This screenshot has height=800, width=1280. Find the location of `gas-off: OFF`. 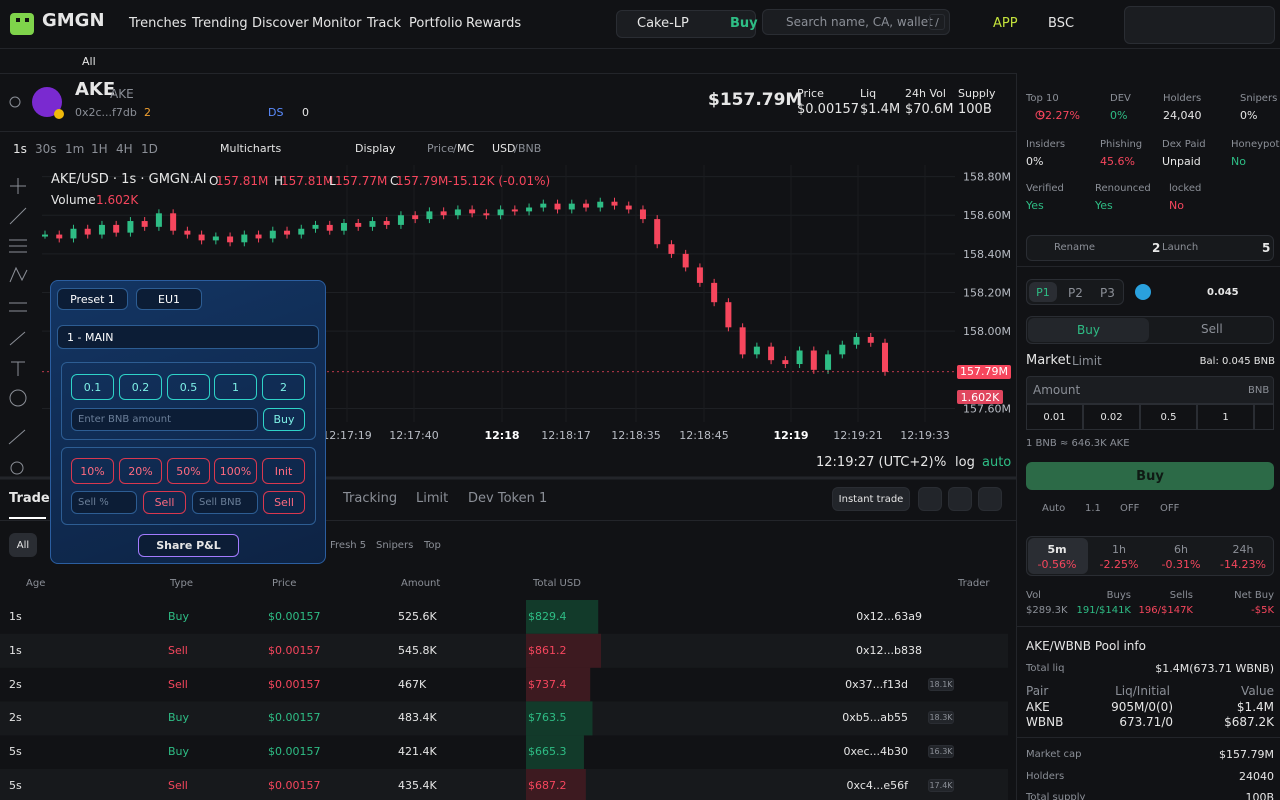

gas-off: OFF is located at coordinates (1130, 508).